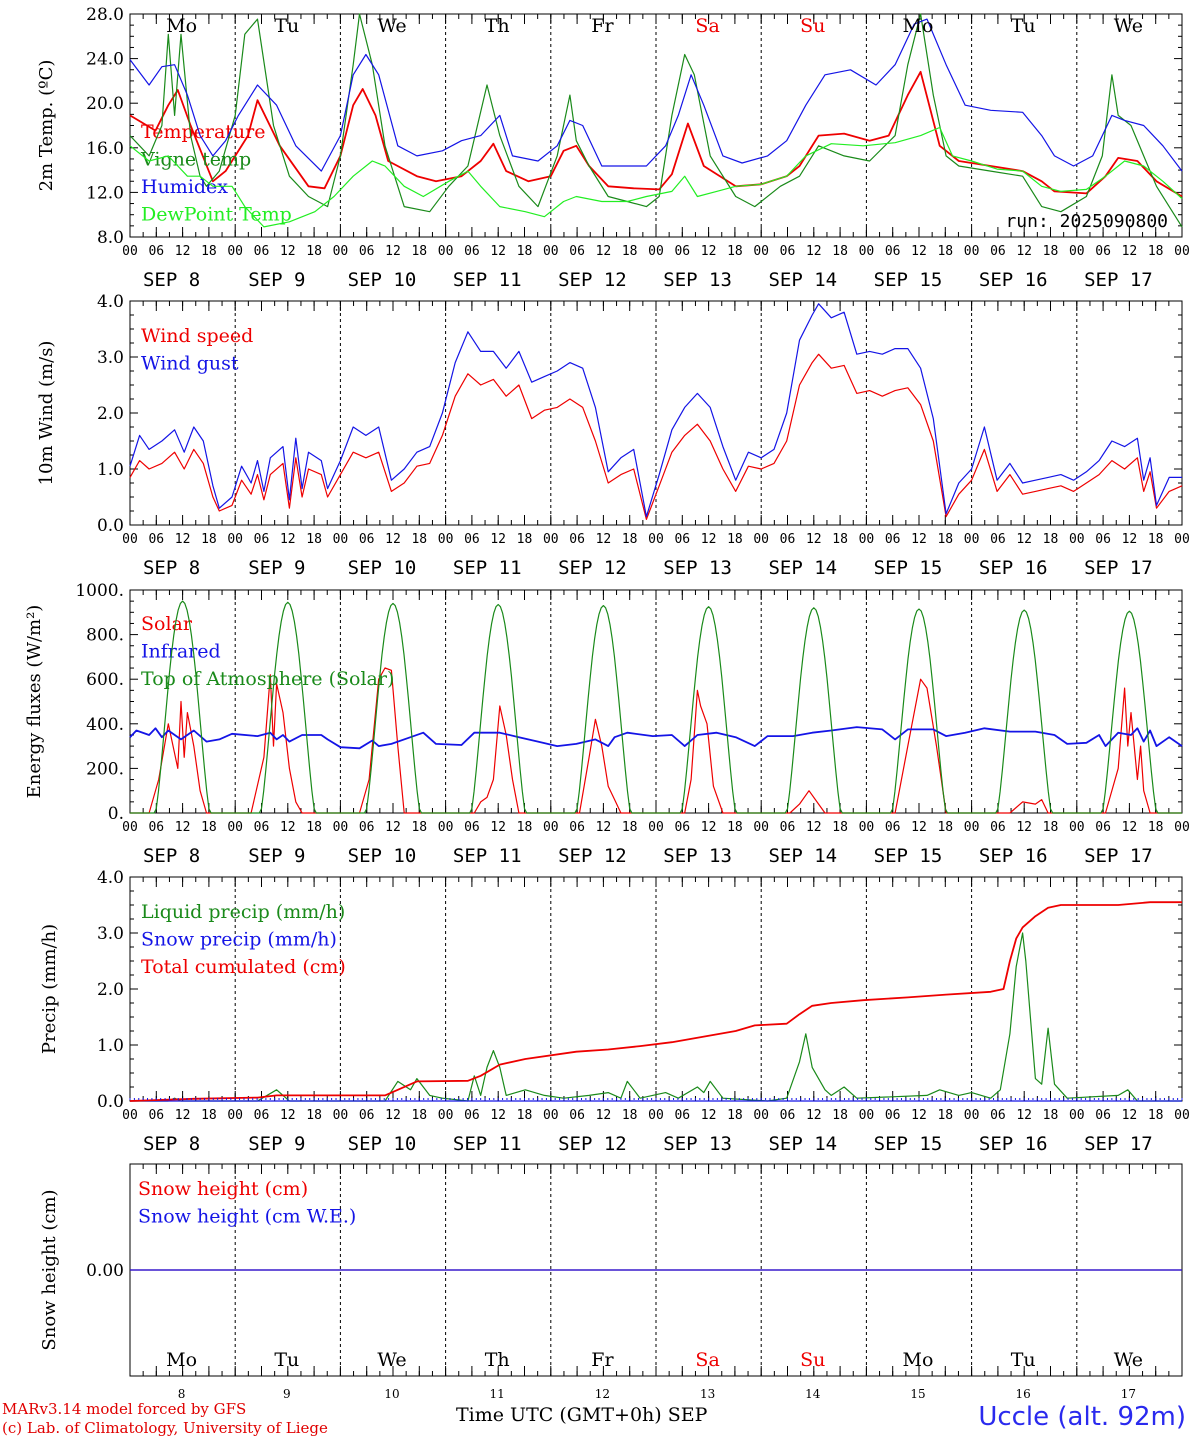 The width and height of the screenshot is (1194, 1440). What do you see at coordinates (99, 591) in the screenshot?
I see `y-tick-label: 1000.` at bounding box center [99, 591].